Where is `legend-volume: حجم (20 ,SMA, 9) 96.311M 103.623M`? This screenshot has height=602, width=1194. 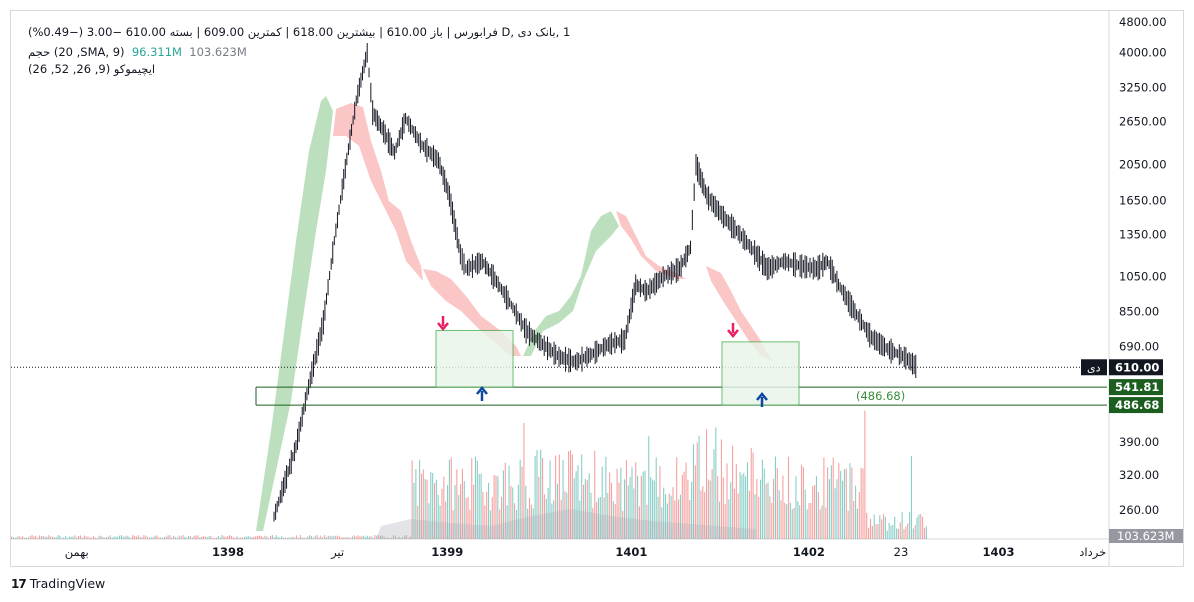 legend-volume: حجم (20 ,SMA, 9) 96.311M 103.623M is located at coordinates (137, 52).